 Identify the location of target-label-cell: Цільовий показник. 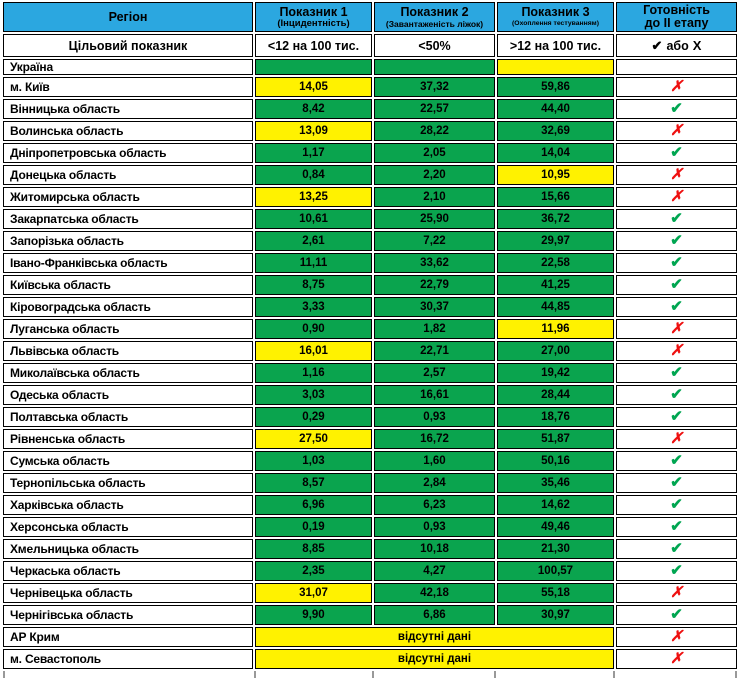
(128, 45).